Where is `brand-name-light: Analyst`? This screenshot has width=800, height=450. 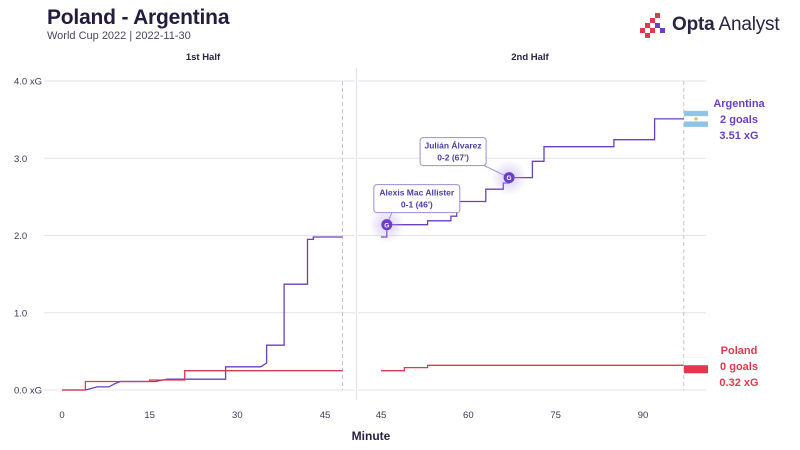
brand-name-light: Analyst is located at coordinates (747, 24).